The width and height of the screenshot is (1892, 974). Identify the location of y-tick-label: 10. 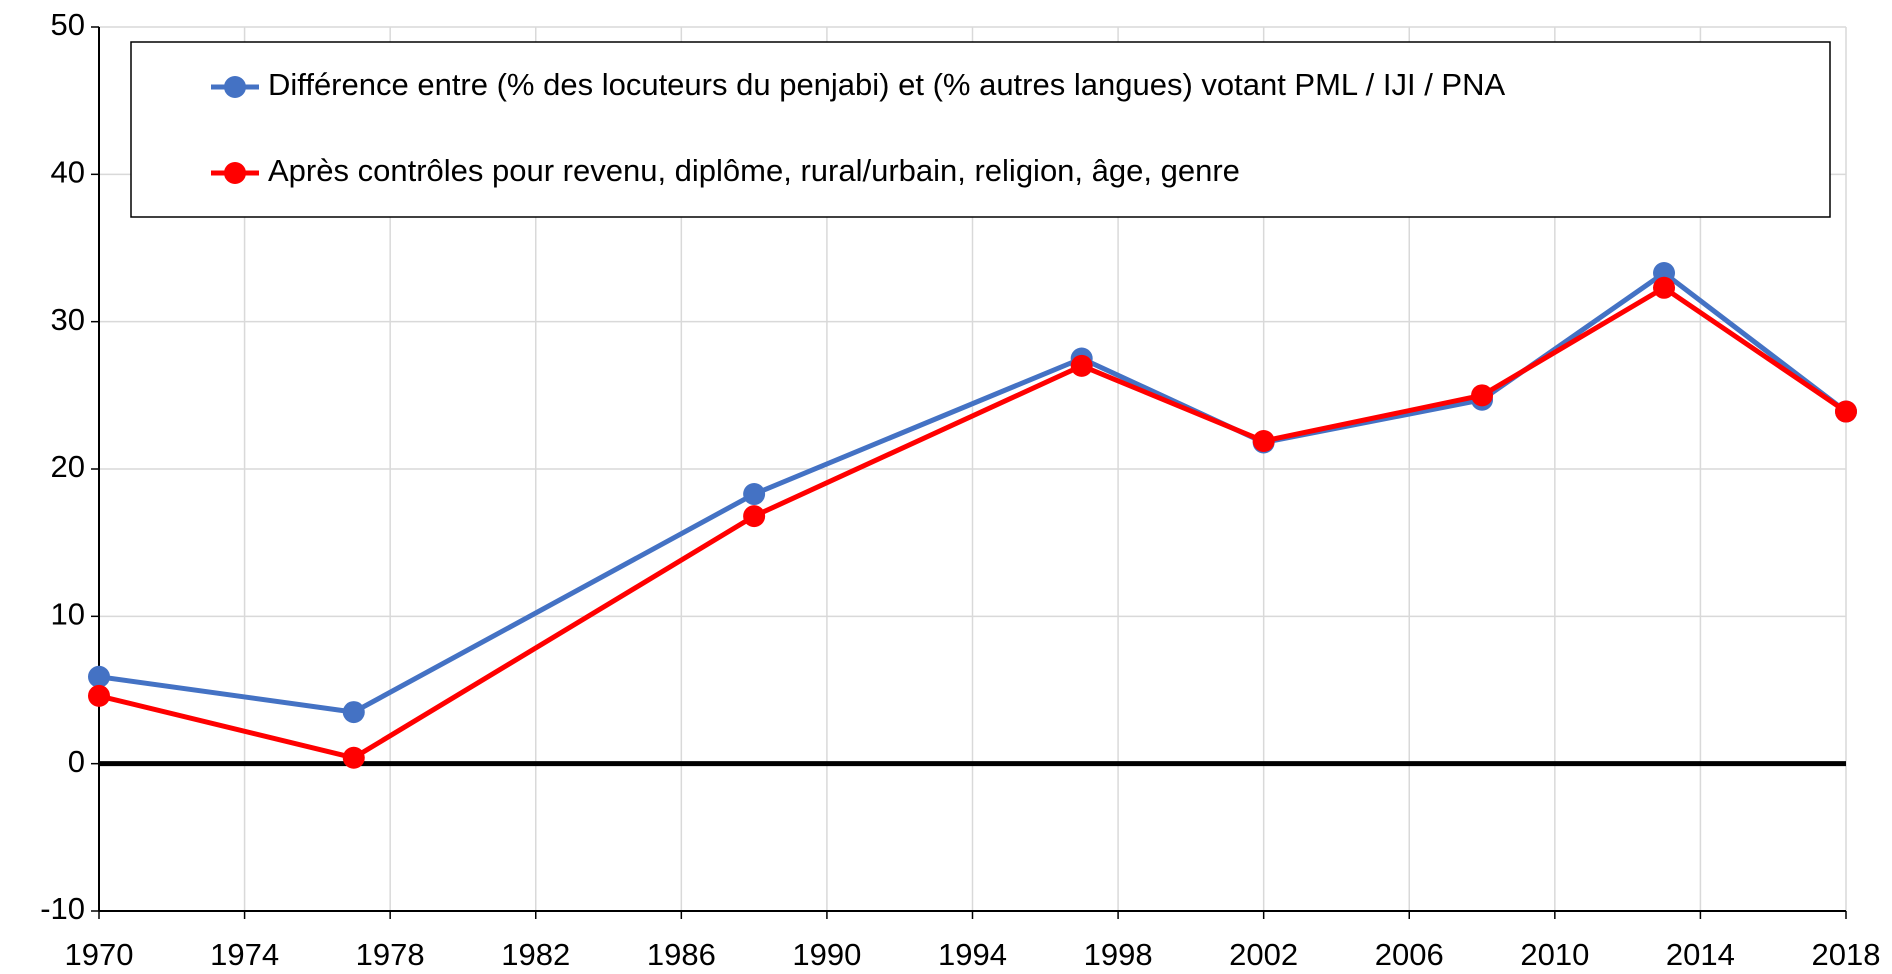
(68, 614).